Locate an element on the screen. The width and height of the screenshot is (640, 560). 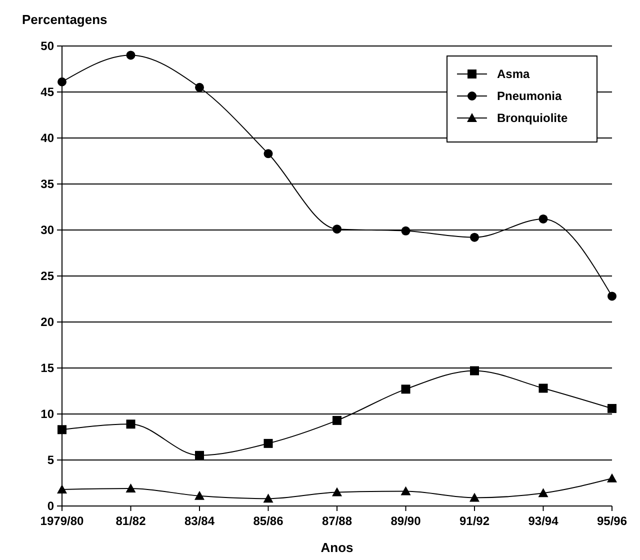
y-tick-label: 50 is located at coordinates (47, 46).